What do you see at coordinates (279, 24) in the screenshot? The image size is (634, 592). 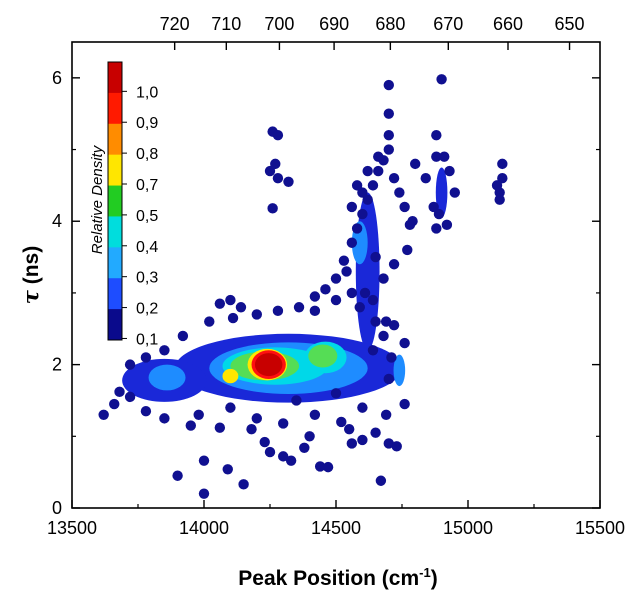 I see `top-tick-label: 700` at bounding box center [279, 24].